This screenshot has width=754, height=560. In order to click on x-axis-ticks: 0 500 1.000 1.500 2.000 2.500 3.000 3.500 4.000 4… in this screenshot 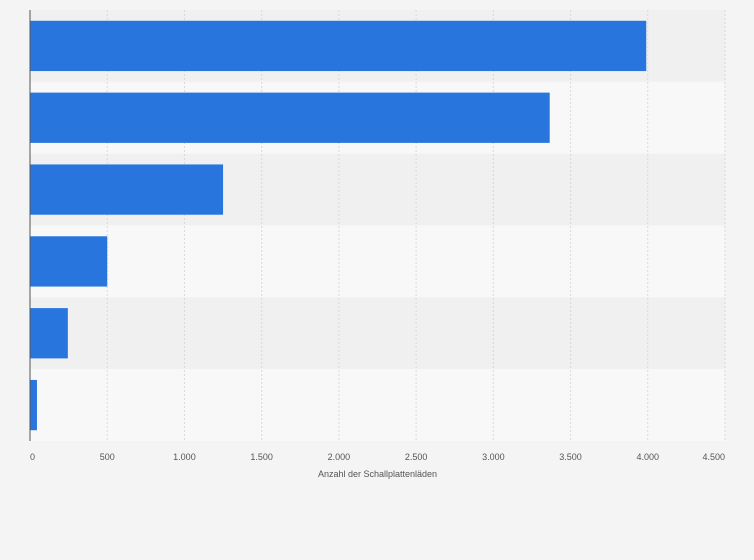, I will do `click(377, 457)`.